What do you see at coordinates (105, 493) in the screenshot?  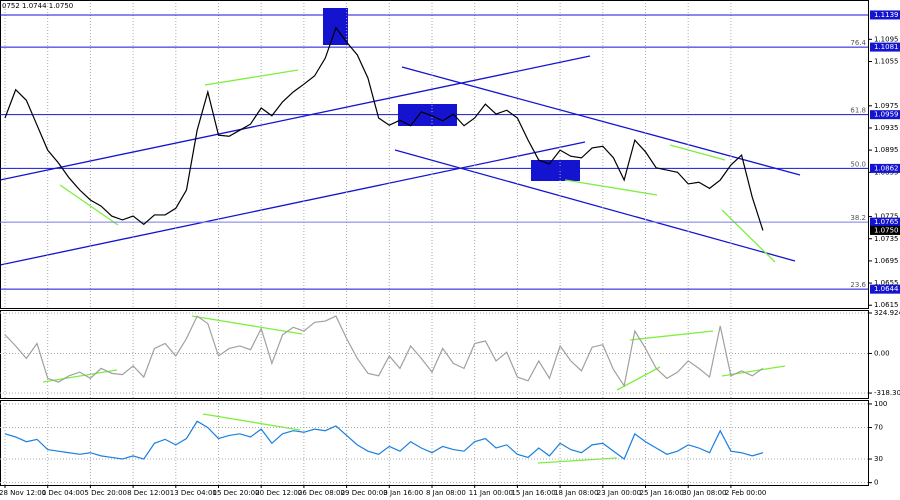 I see `x-tick-label: 5 Dec 20:00` at bounding box center [105, 493].